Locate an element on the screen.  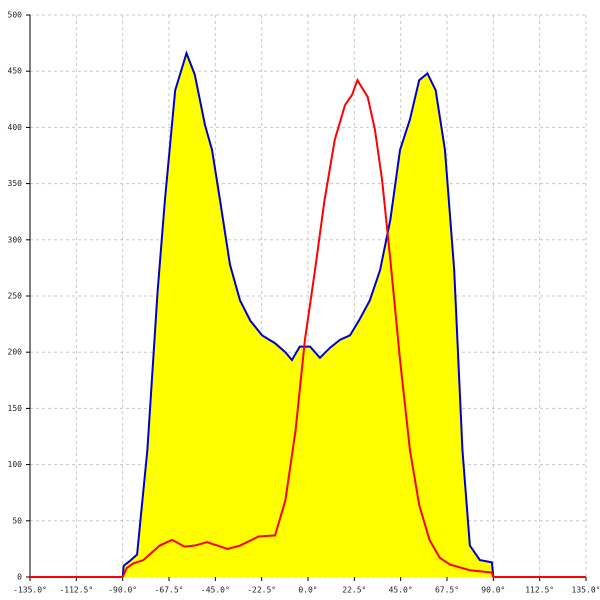
x-tick-label: 22.5° is located at coordinates (354, 590).